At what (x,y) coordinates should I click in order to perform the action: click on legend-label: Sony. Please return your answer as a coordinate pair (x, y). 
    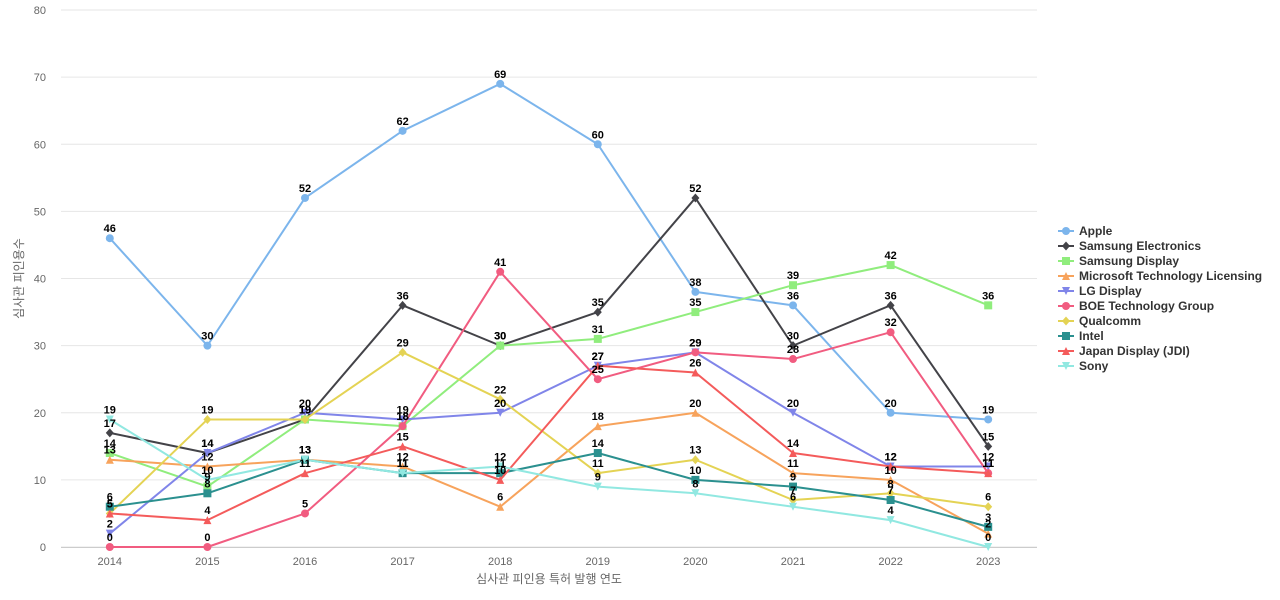
    Looking at the image, I should click on (1094, 366).